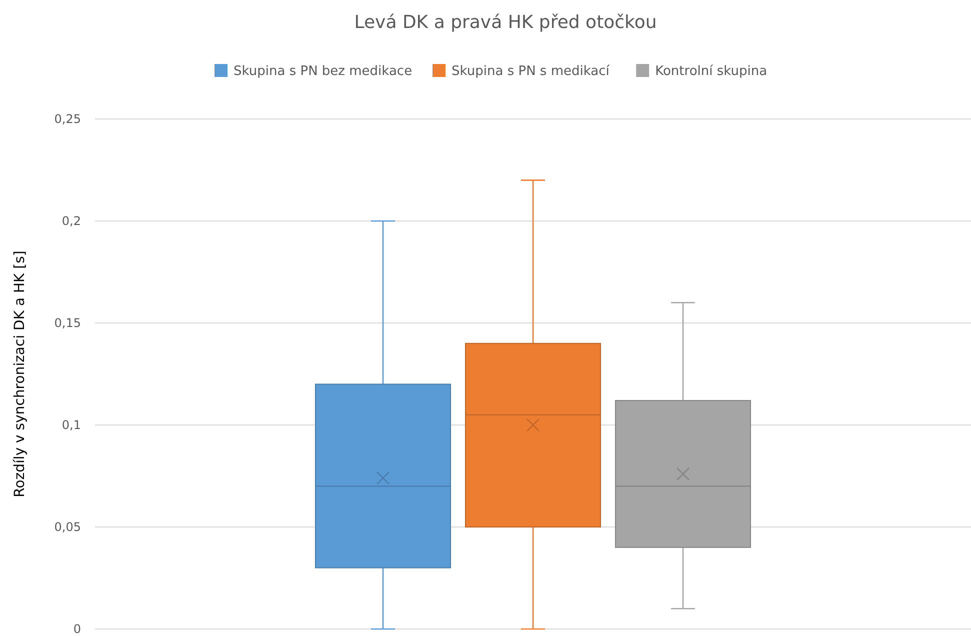 The image size is (971, 636). What do you see at coordinates (20, 374) in the screenshot?
I see `y-axis-title: Rozdíly v synchronizaci DK a HK [s]` at bounding box center [20, 374].